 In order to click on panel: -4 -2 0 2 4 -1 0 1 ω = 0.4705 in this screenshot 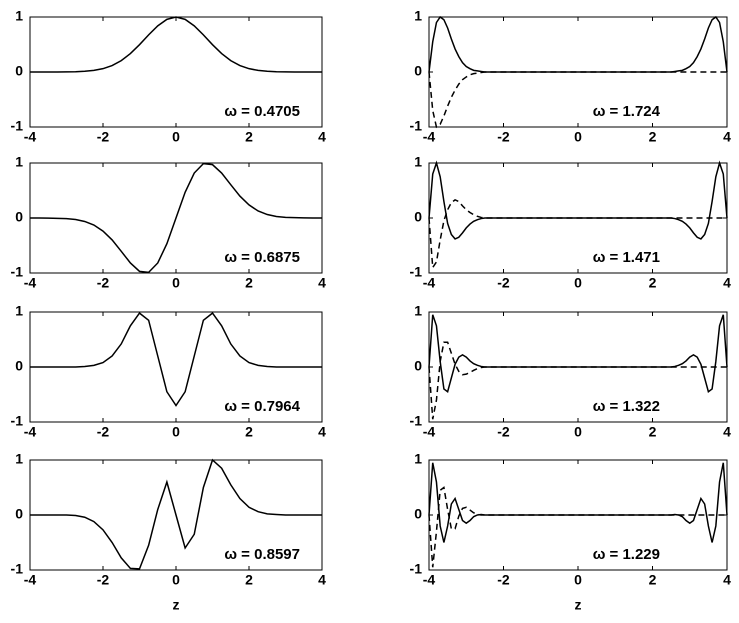, I will do `click(169, 76)`.